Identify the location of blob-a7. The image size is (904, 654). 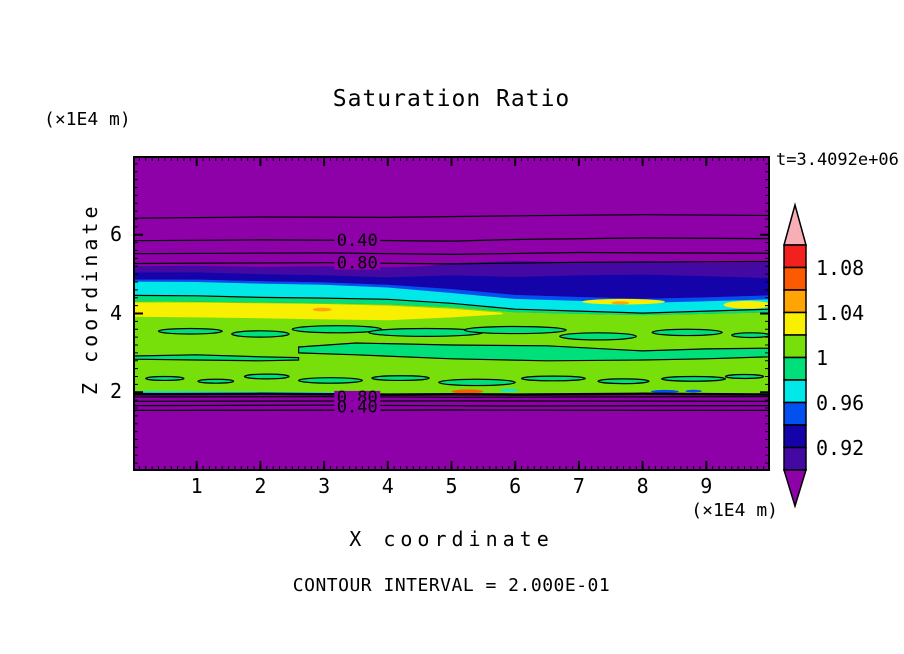
(687, 332).